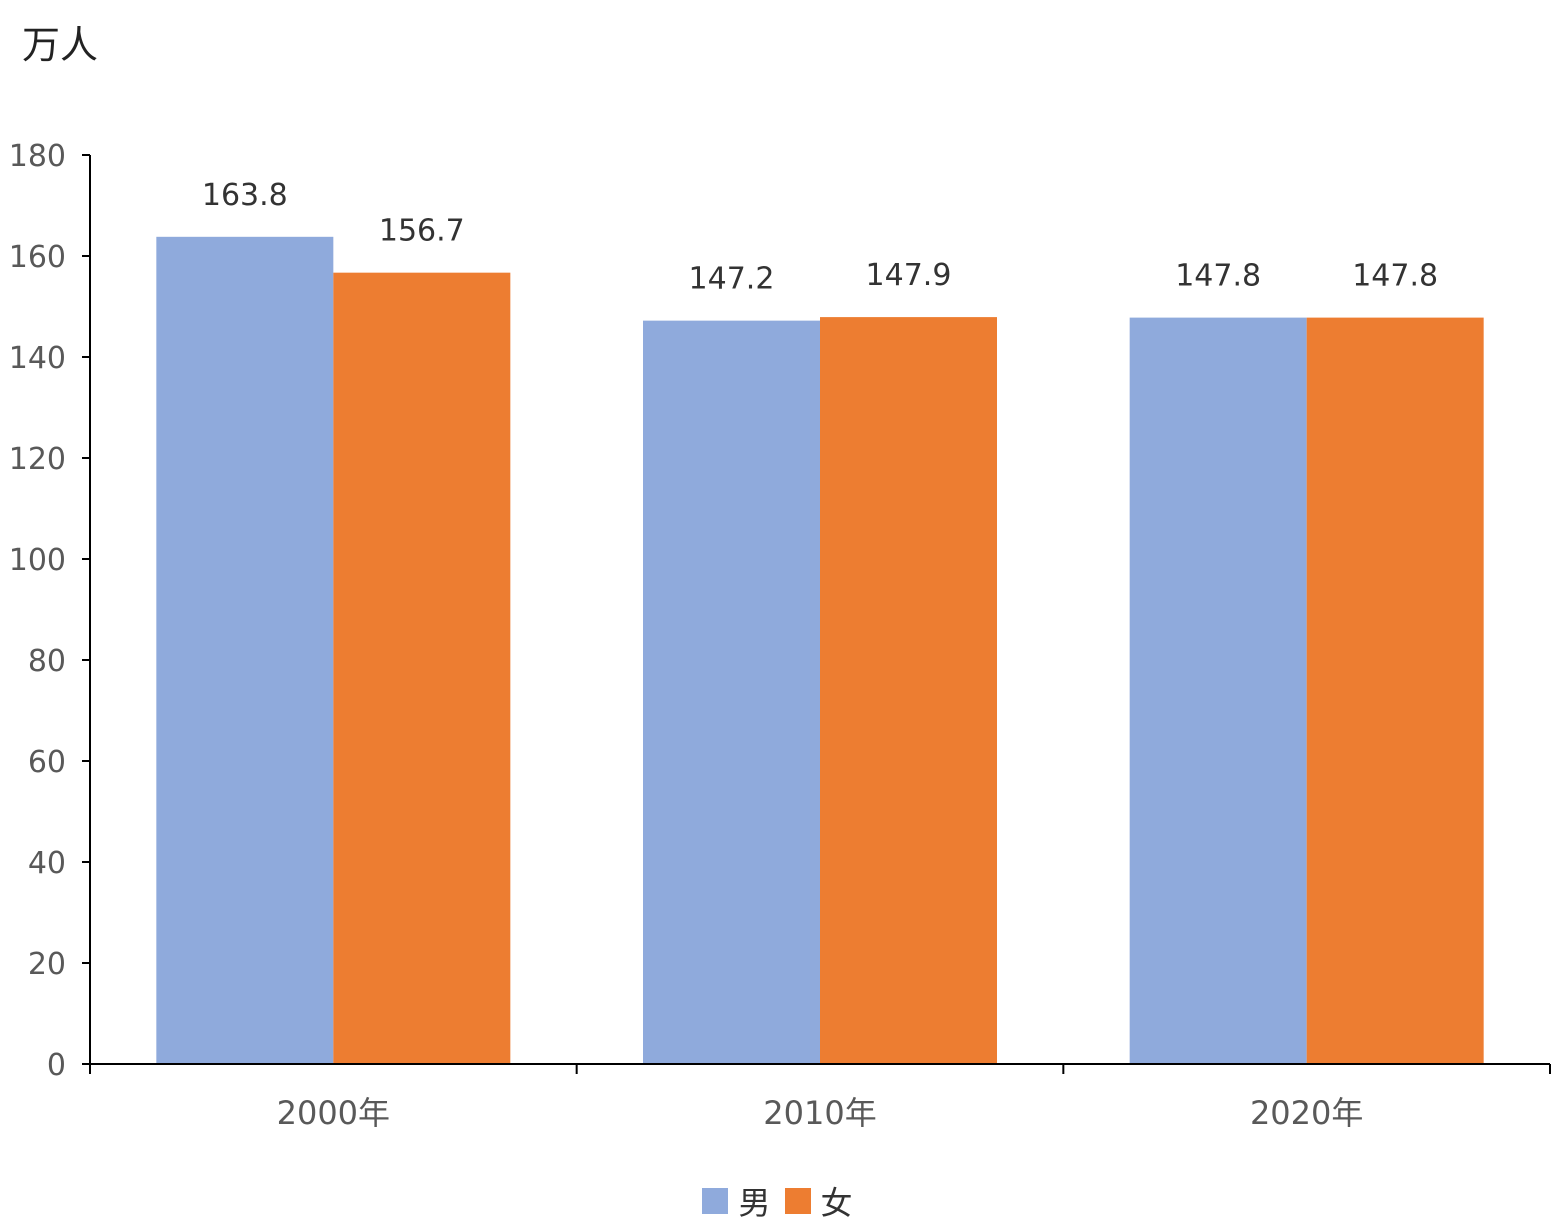 Image resolution: width=1555 pixels, height=1229 pixels. I want to click on legend-swatch-female, so click(797, 1201).